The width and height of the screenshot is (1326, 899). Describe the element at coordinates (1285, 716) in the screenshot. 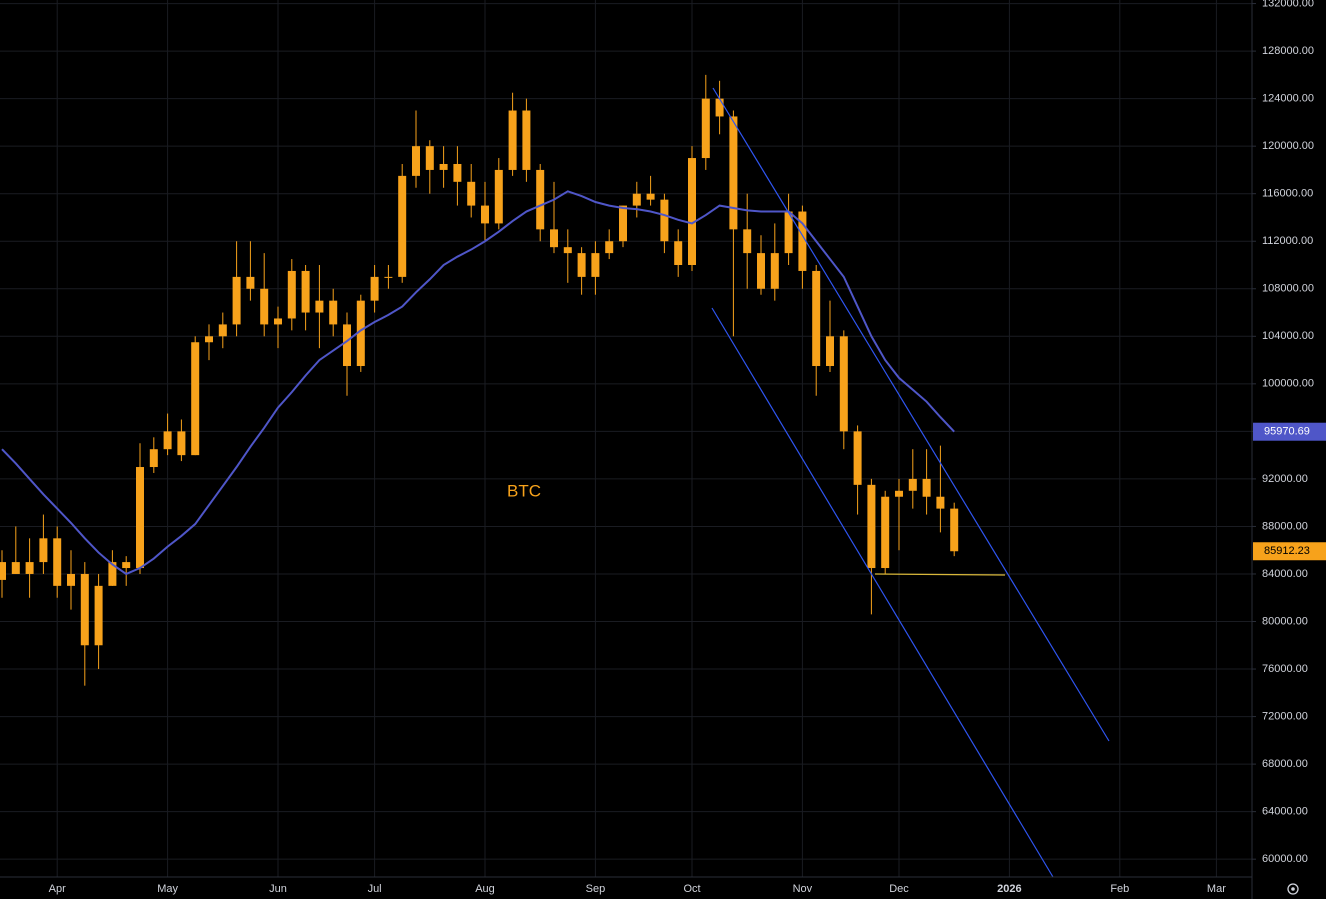

I see `y-tick-label: 72000.00` at that location.